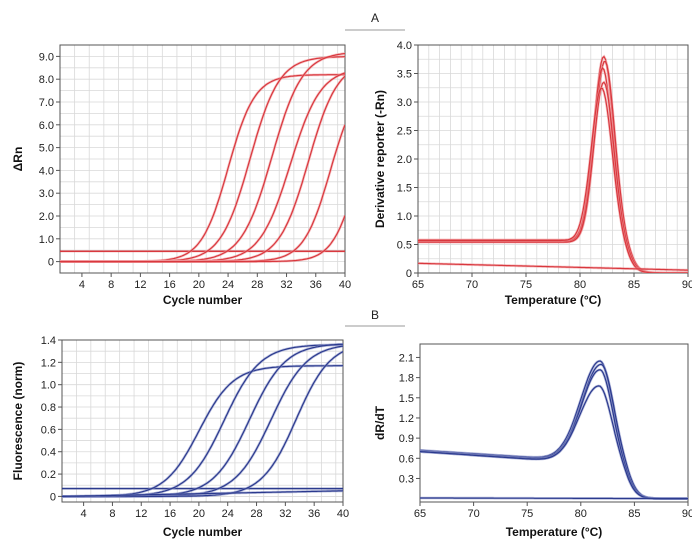 This screenshot has height=542, width=692. Describe the element at coordinates (406, 439) in the screenshot. I see `y-tick-label: 0.9` at that location.